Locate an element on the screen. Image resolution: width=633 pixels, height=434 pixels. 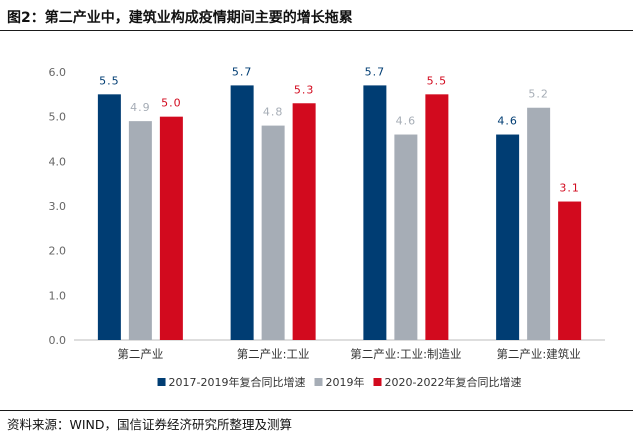
legend: 2017-2019年复合同比增速 2019年 2020-2022年复合同比增速 is located at coordinates (339, 382).